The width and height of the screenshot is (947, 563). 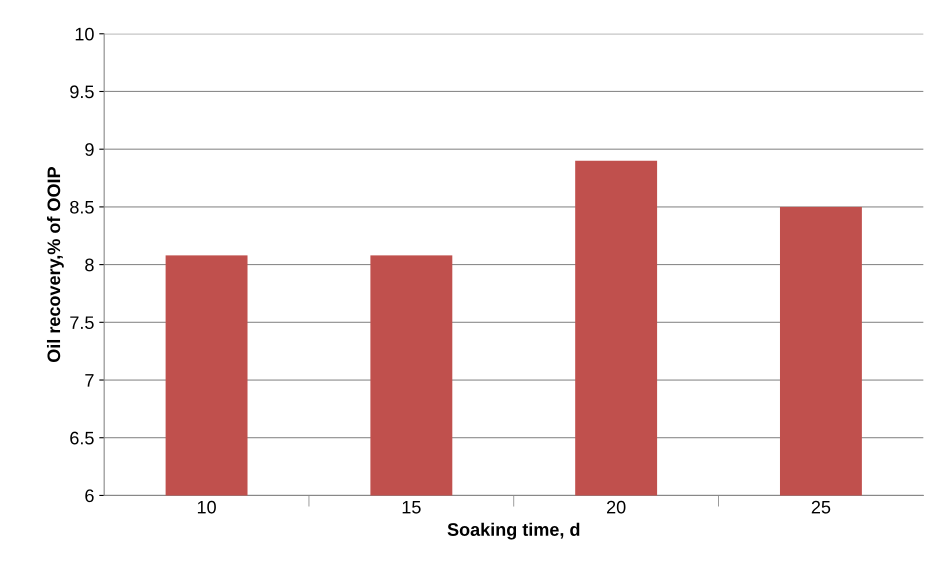 What do you see at coordinates (411, 507) in the screenshot?
I see `x-tick-label: 15` at bounding box center [411, 507].